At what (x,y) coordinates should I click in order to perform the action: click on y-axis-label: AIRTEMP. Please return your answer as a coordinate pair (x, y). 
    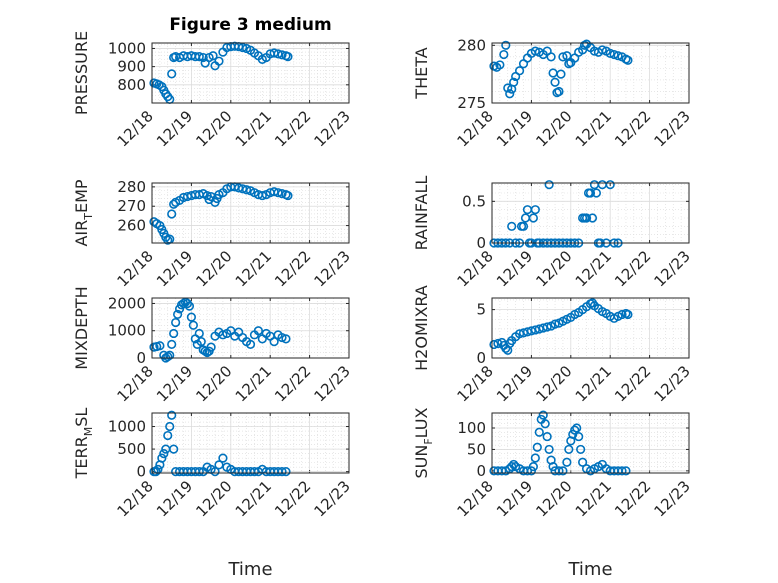
    Looking at the image, I should click on (83, 212).